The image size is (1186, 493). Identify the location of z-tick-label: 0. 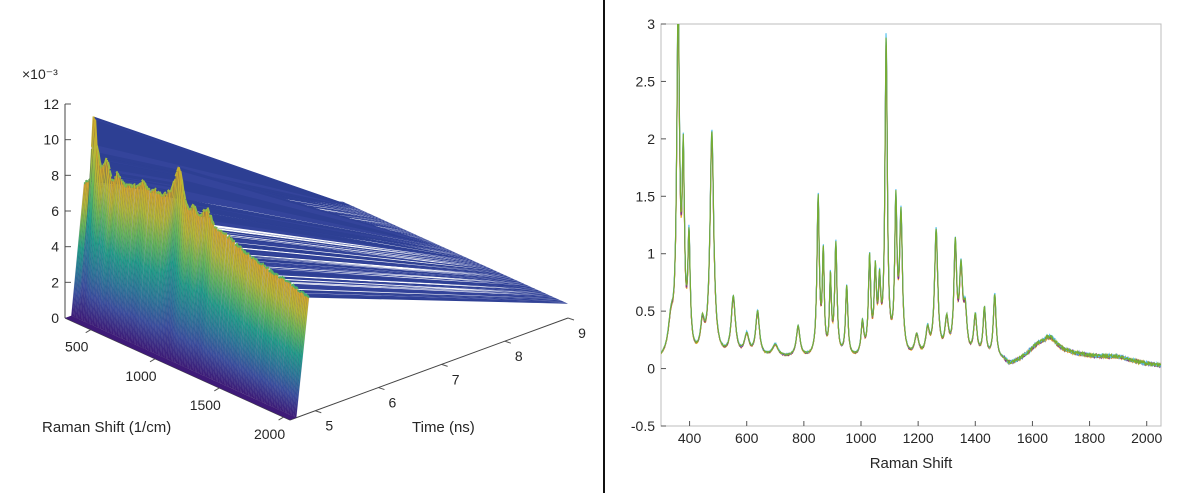
(55, 318).